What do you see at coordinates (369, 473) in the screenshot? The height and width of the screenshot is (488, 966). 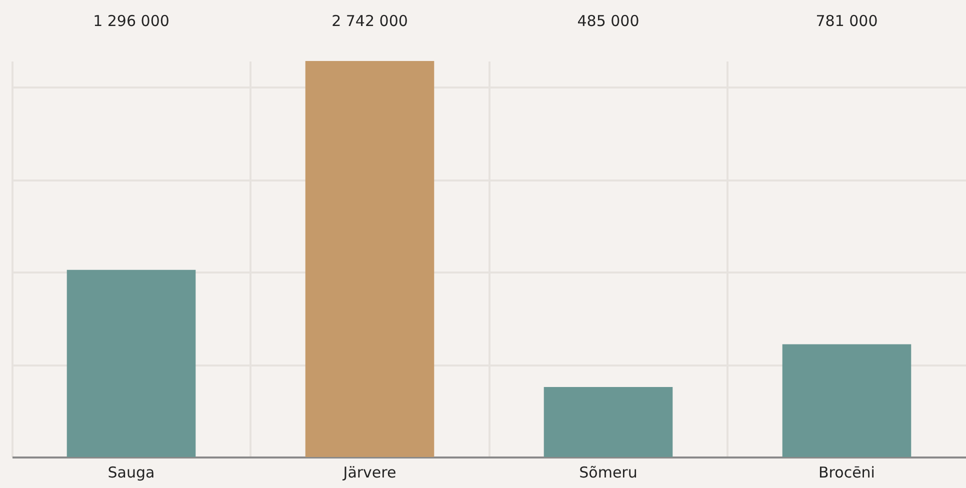 I see `x-tick-label: Järvere` at bounding box center [369, 473].